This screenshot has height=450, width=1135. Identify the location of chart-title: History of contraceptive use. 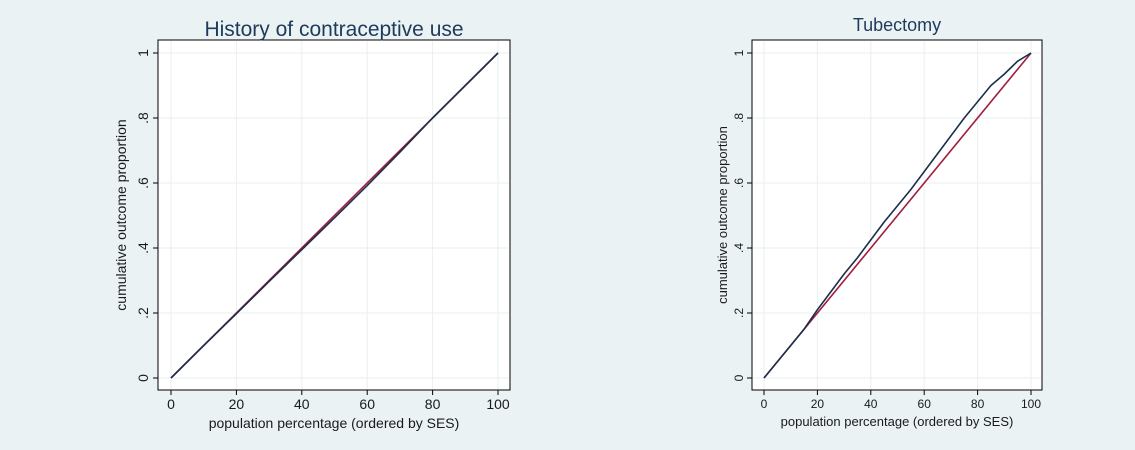
(333, 29).